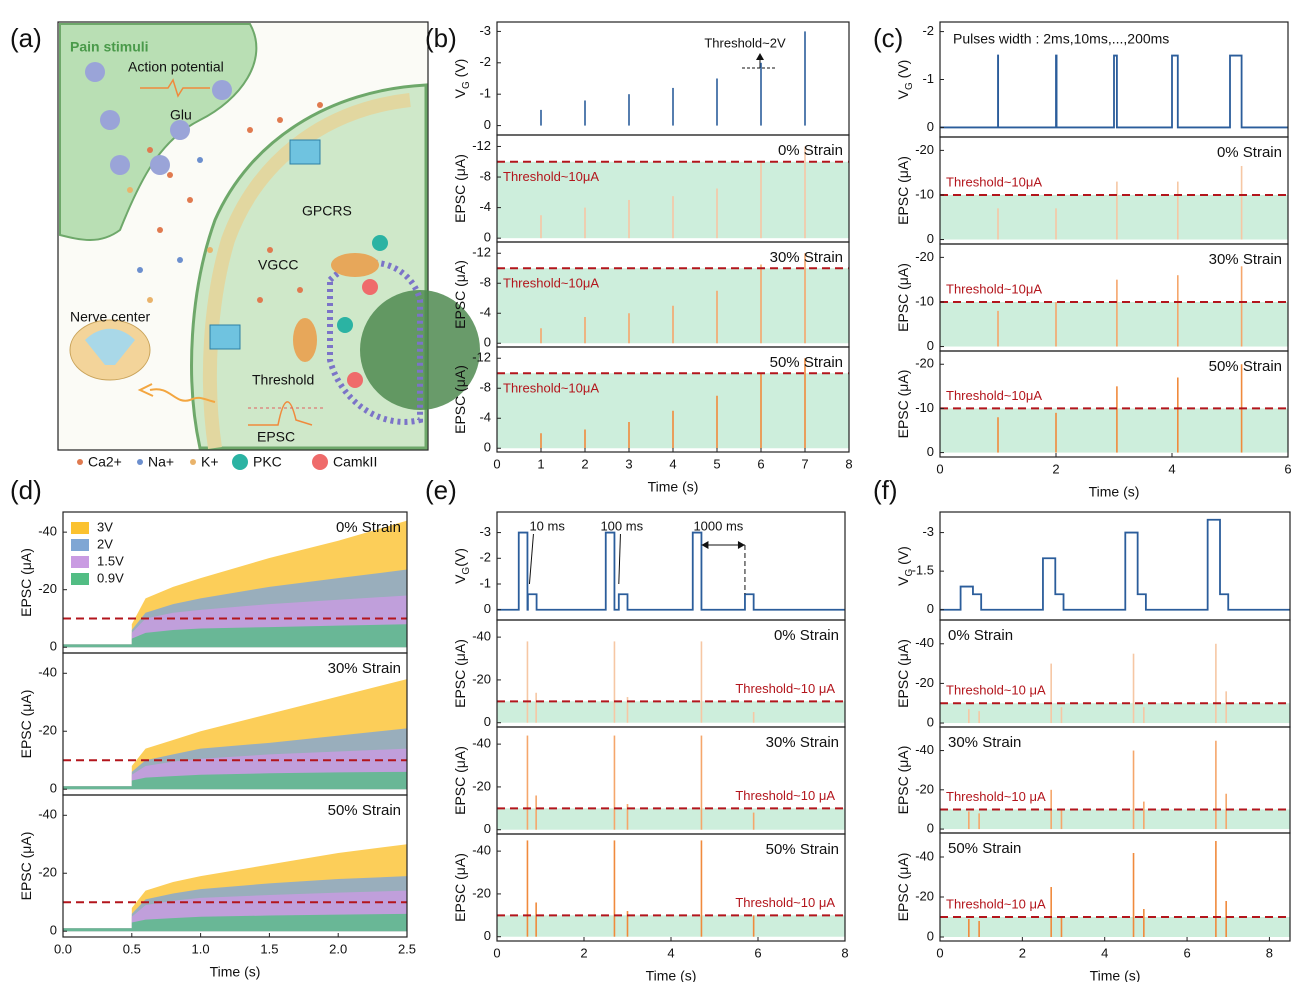 Image resolution: width=1292 pixels, height=982 pixels. Describe the element at coordinates (848, 463) in the screenshot. I see `x-tick-label: 8` at that location.